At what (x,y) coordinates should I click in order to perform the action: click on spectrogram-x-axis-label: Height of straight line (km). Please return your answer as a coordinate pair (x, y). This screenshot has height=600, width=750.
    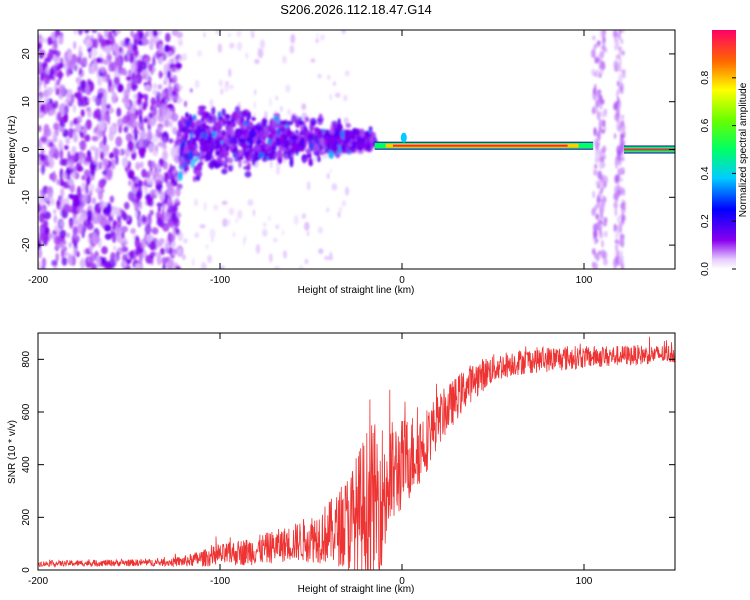
    Looking at the image, I should click on (356, 290).